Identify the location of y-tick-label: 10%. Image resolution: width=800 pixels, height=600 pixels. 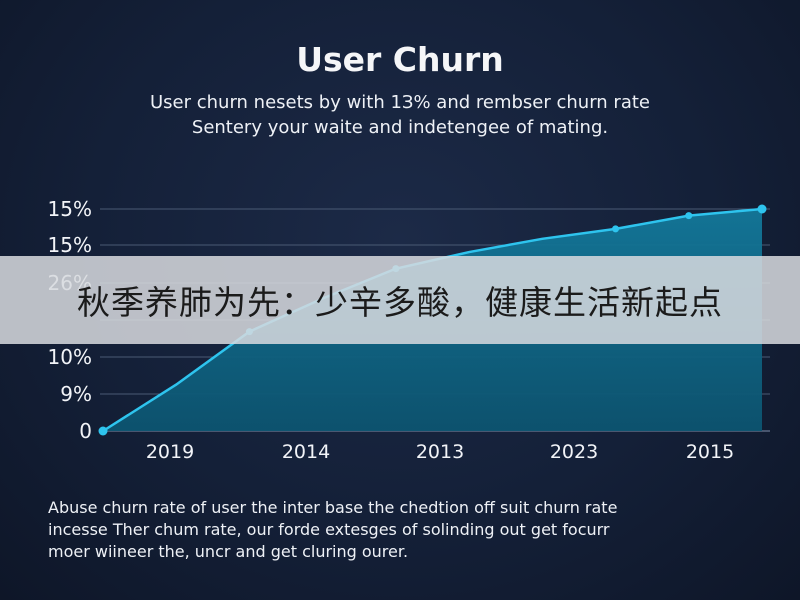
(70, 357).